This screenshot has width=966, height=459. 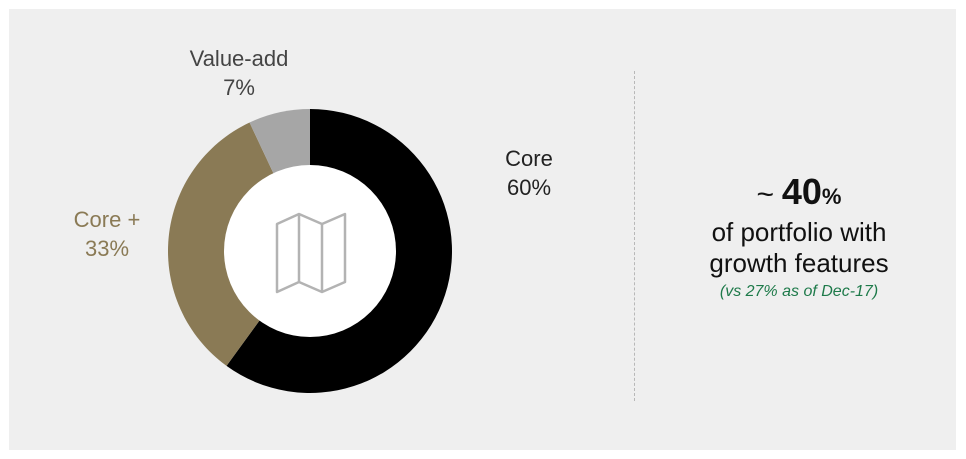 I want to click on comparison-note: (vs 27% as of Dec-17), so click(x=799, y=291).